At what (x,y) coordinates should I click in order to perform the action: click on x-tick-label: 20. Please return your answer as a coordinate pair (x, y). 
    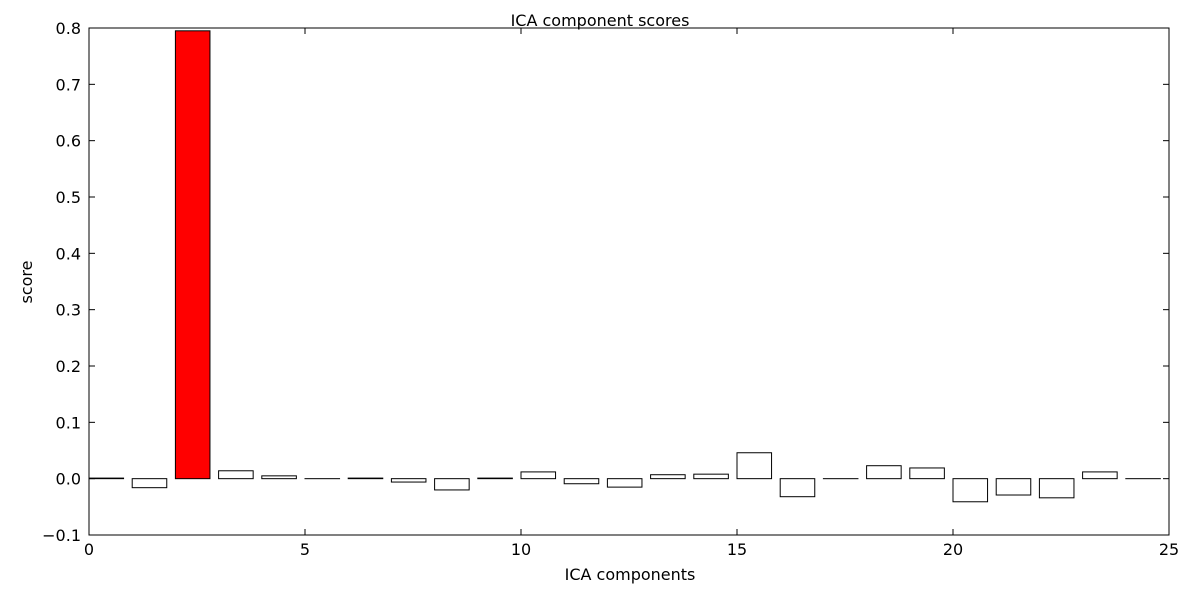
    Looking at the image, I should click on (953, 549).